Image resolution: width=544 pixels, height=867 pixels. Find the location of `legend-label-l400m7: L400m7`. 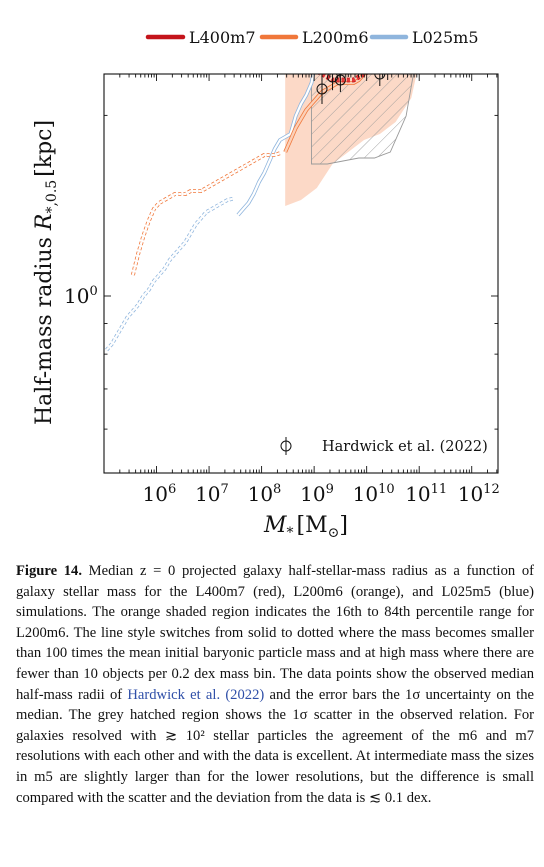

legend-label-l400m7: L400m7 is located at coordinates (222, 37).